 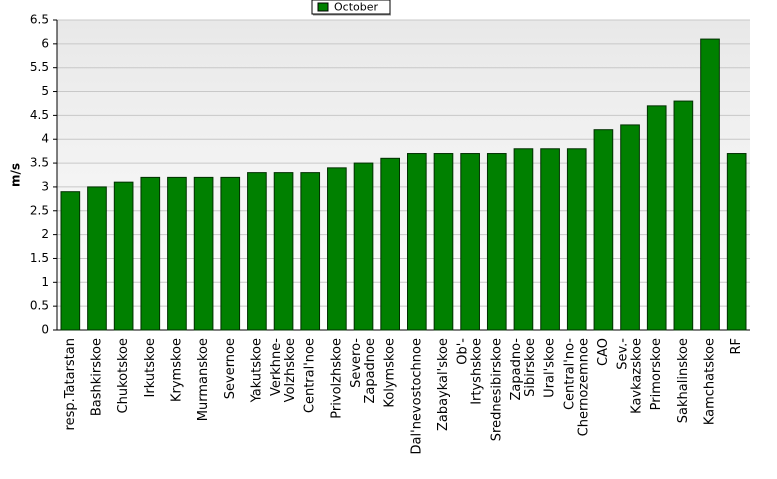 What do you see at coordinates (550, 368) in the screenshot?
I see `x-tick-label: Ural'skoe` at bounding box center [550, 368].